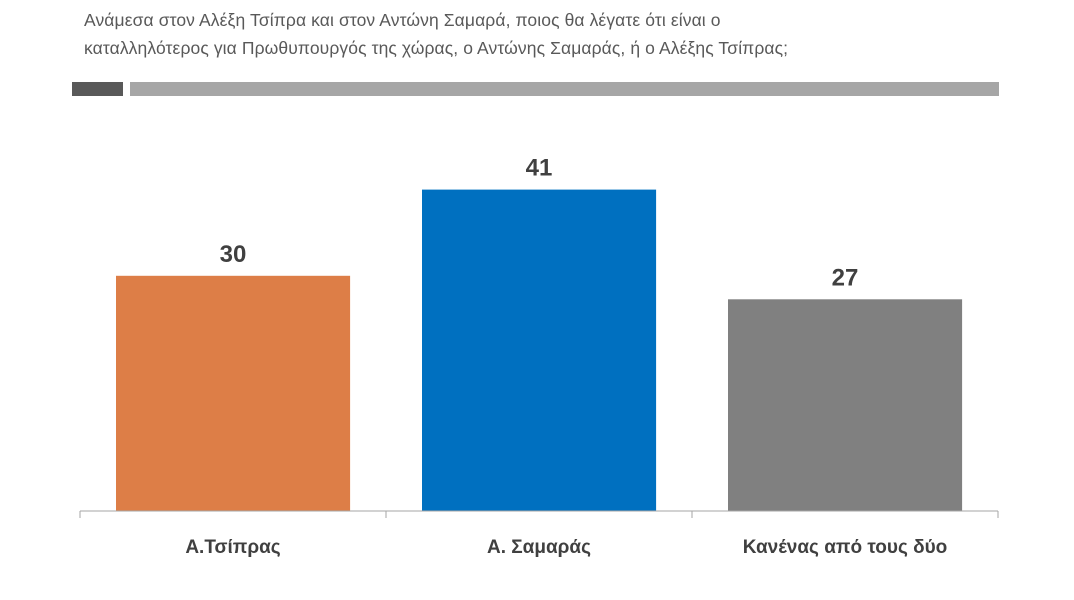 The image size is (1074, 600). What do you see at coordinates (539, 514) in the screenshot?
I see `x-axis-ticks-group` at bounding box center [539, 514].